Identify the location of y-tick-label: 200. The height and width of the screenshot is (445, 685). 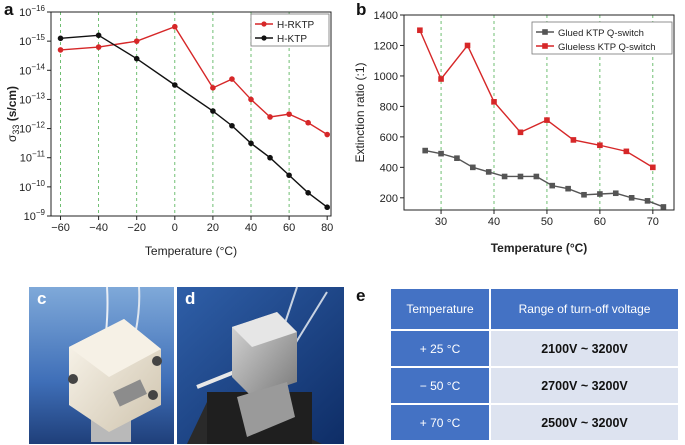
(389, 199).